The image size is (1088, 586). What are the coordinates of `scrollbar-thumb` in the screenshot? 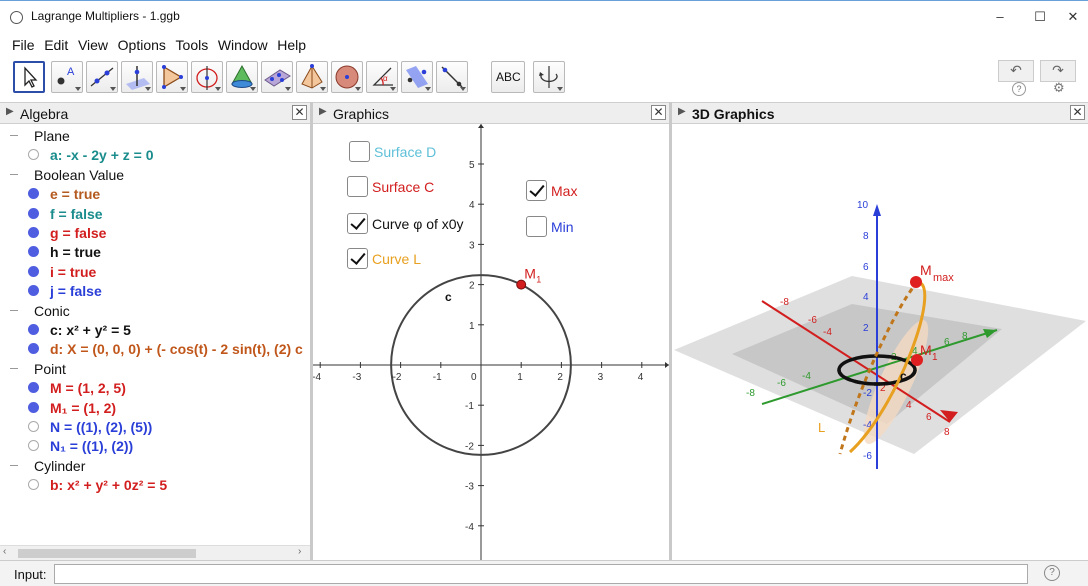 It's located at (107, 553).